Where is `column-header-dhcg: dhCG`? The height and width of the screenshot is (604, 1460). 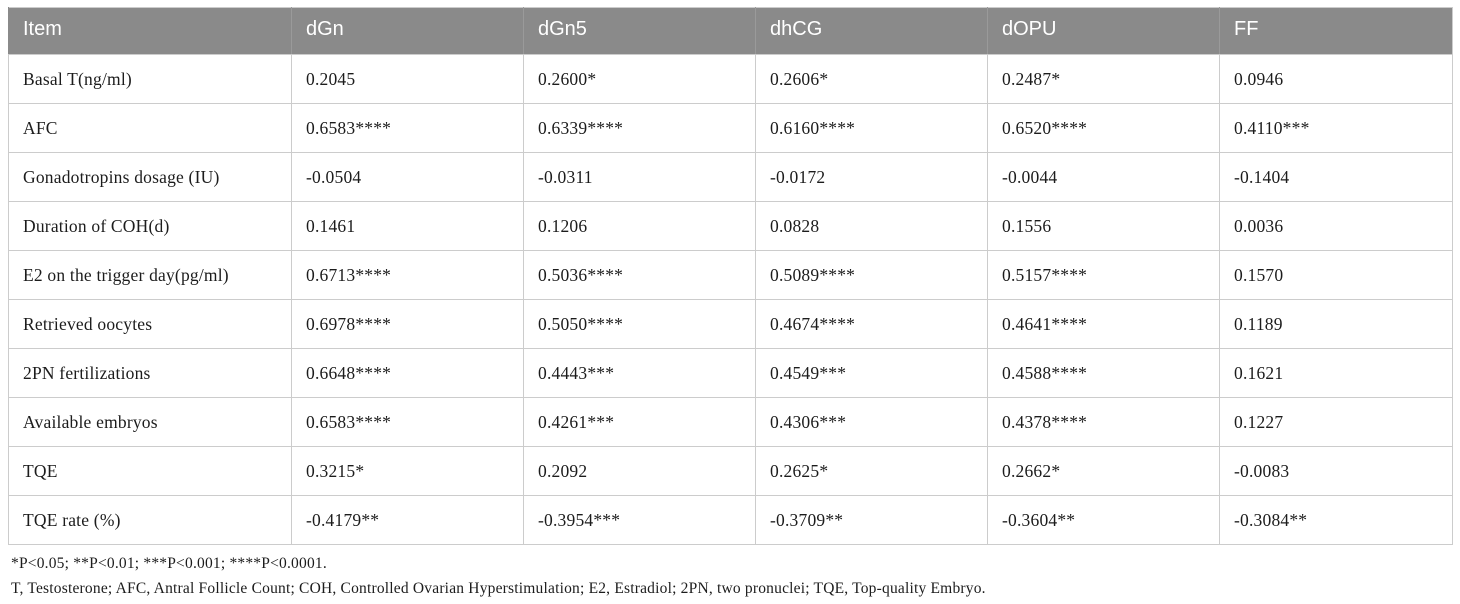 column-header-dhcg: dhCG is located at coordinates (871, 31).